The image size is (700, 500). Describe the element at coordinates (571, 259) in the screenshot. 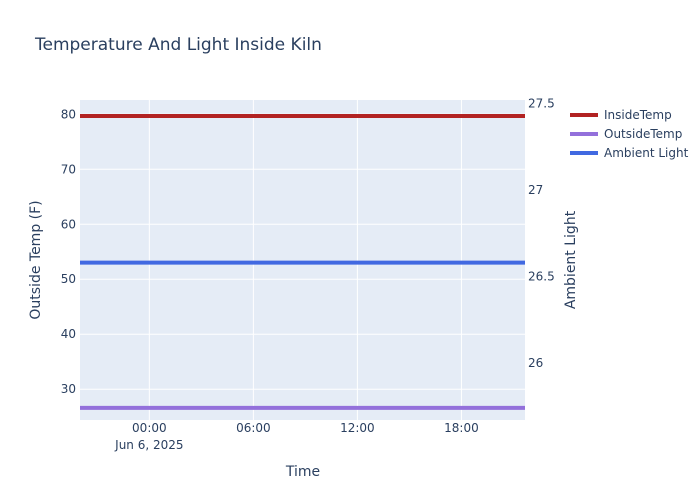

I see `y2-axis-title: Ambient Light` at that location.